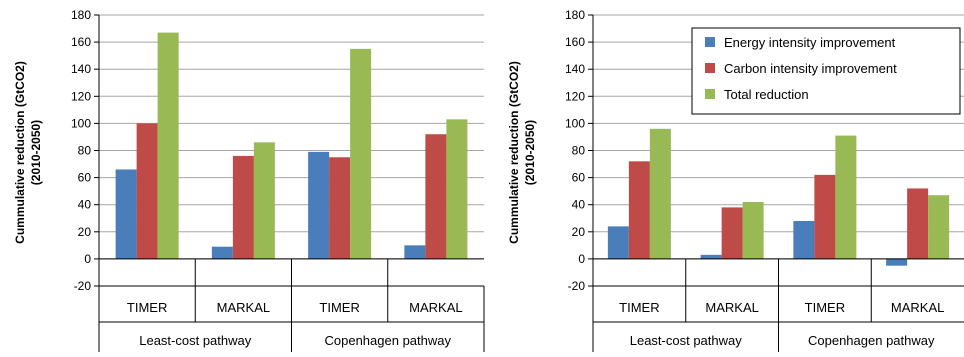 Image resolution: width=964 pixels, height=357 pixels. What do you see at coordinates (810, 68) in the screenshot?
I see `legend-label: Carbon intensity improvement` at bounding box center [810, 68].